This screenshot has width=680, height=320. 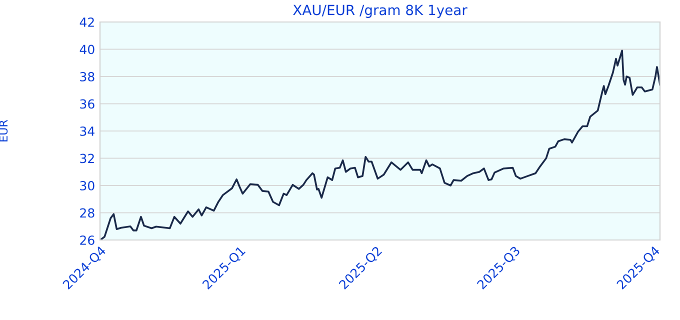 What do you see at coordinates (87, 159) in the screenshot?
I see `y-tick-label: 32` at bounding box center [87, 159].